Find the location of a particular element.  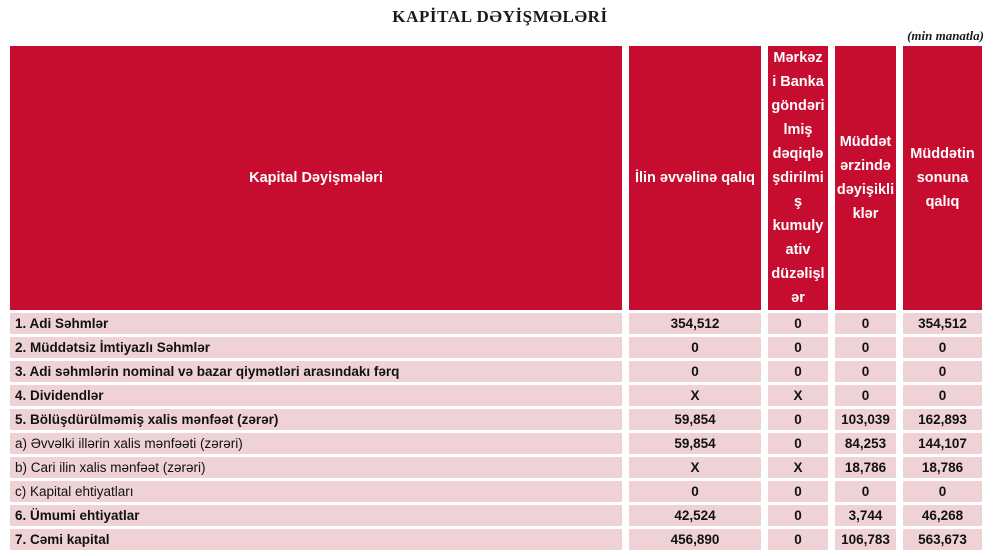

table-row: 6. Ümumi ehtiyatlar 42,524 0 3,744 46,268 is located at coordinates (496, 515).